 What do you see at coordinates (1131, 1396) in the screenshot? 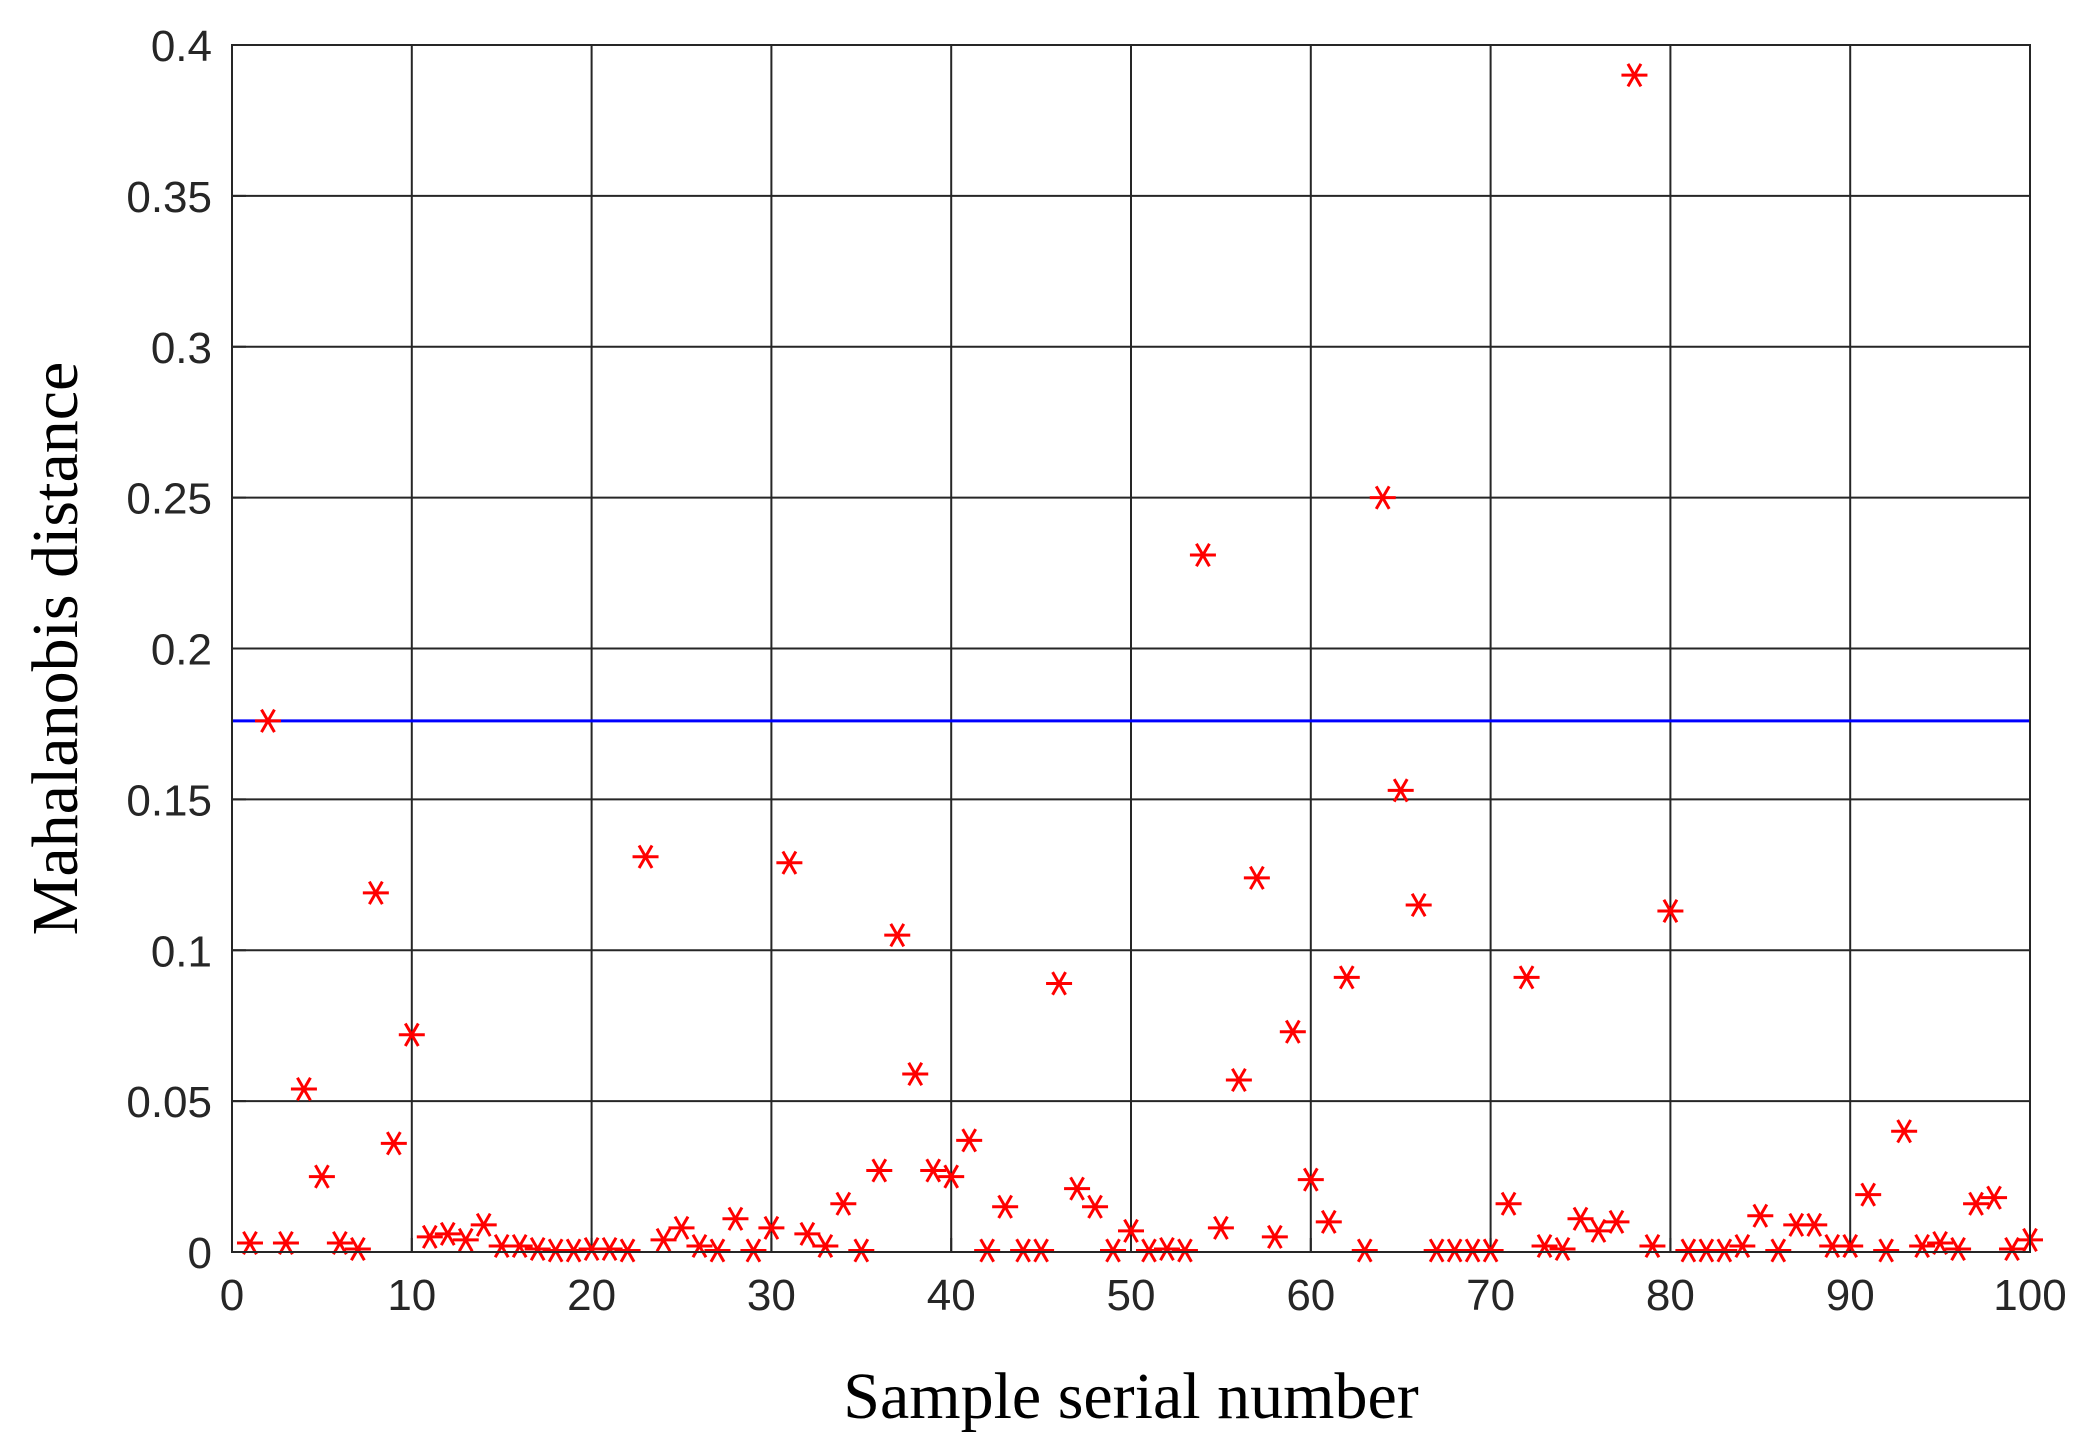
I see `x-axis-title: Sample serial number` at bounding box center [1131, 1396].